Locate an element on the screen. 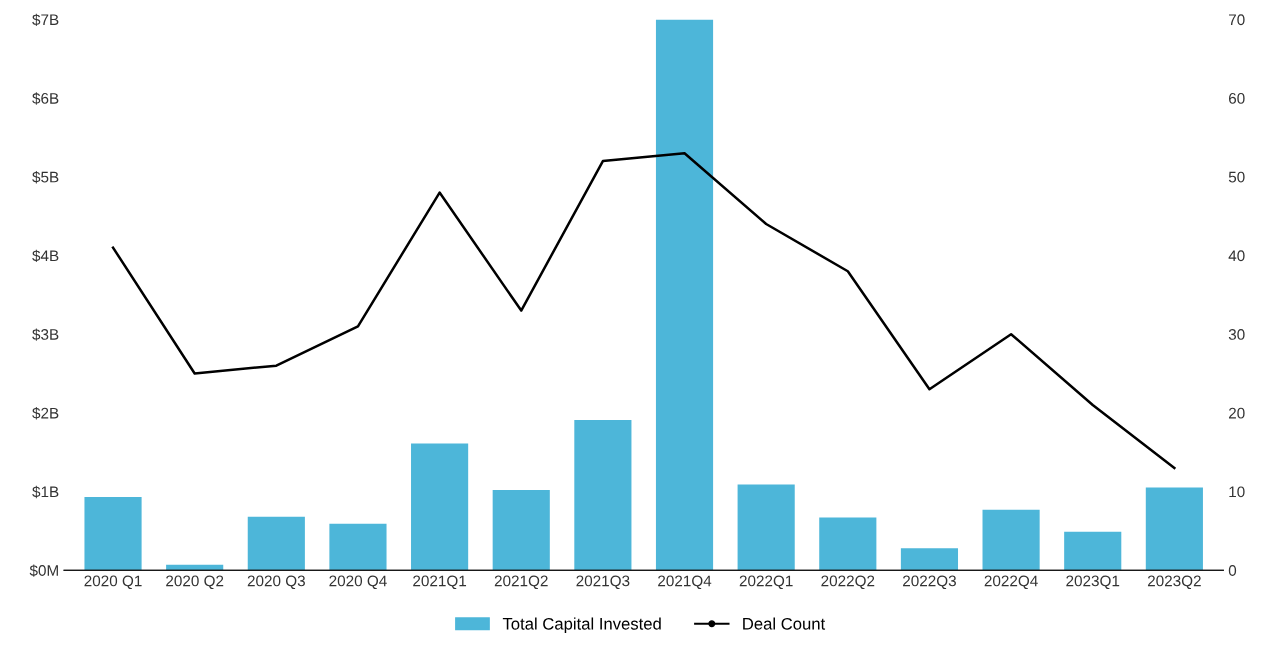 The width and height of the screenshot is (1281, 648). legend-label: Total Capital Invested is located at coordinates (581, 625).